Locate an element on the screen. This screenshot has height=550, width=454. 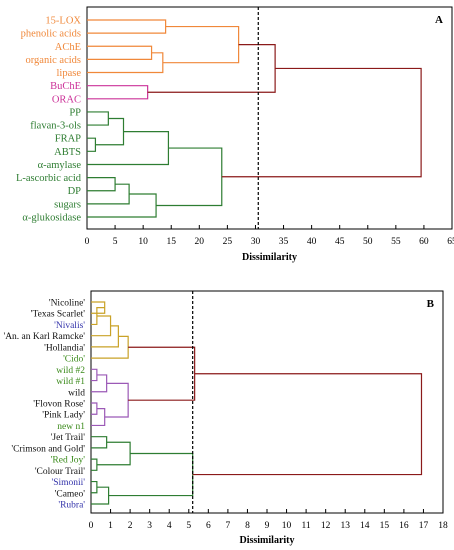
panel-b-x-tick-label: 17 is located at coordinates (424, 526).